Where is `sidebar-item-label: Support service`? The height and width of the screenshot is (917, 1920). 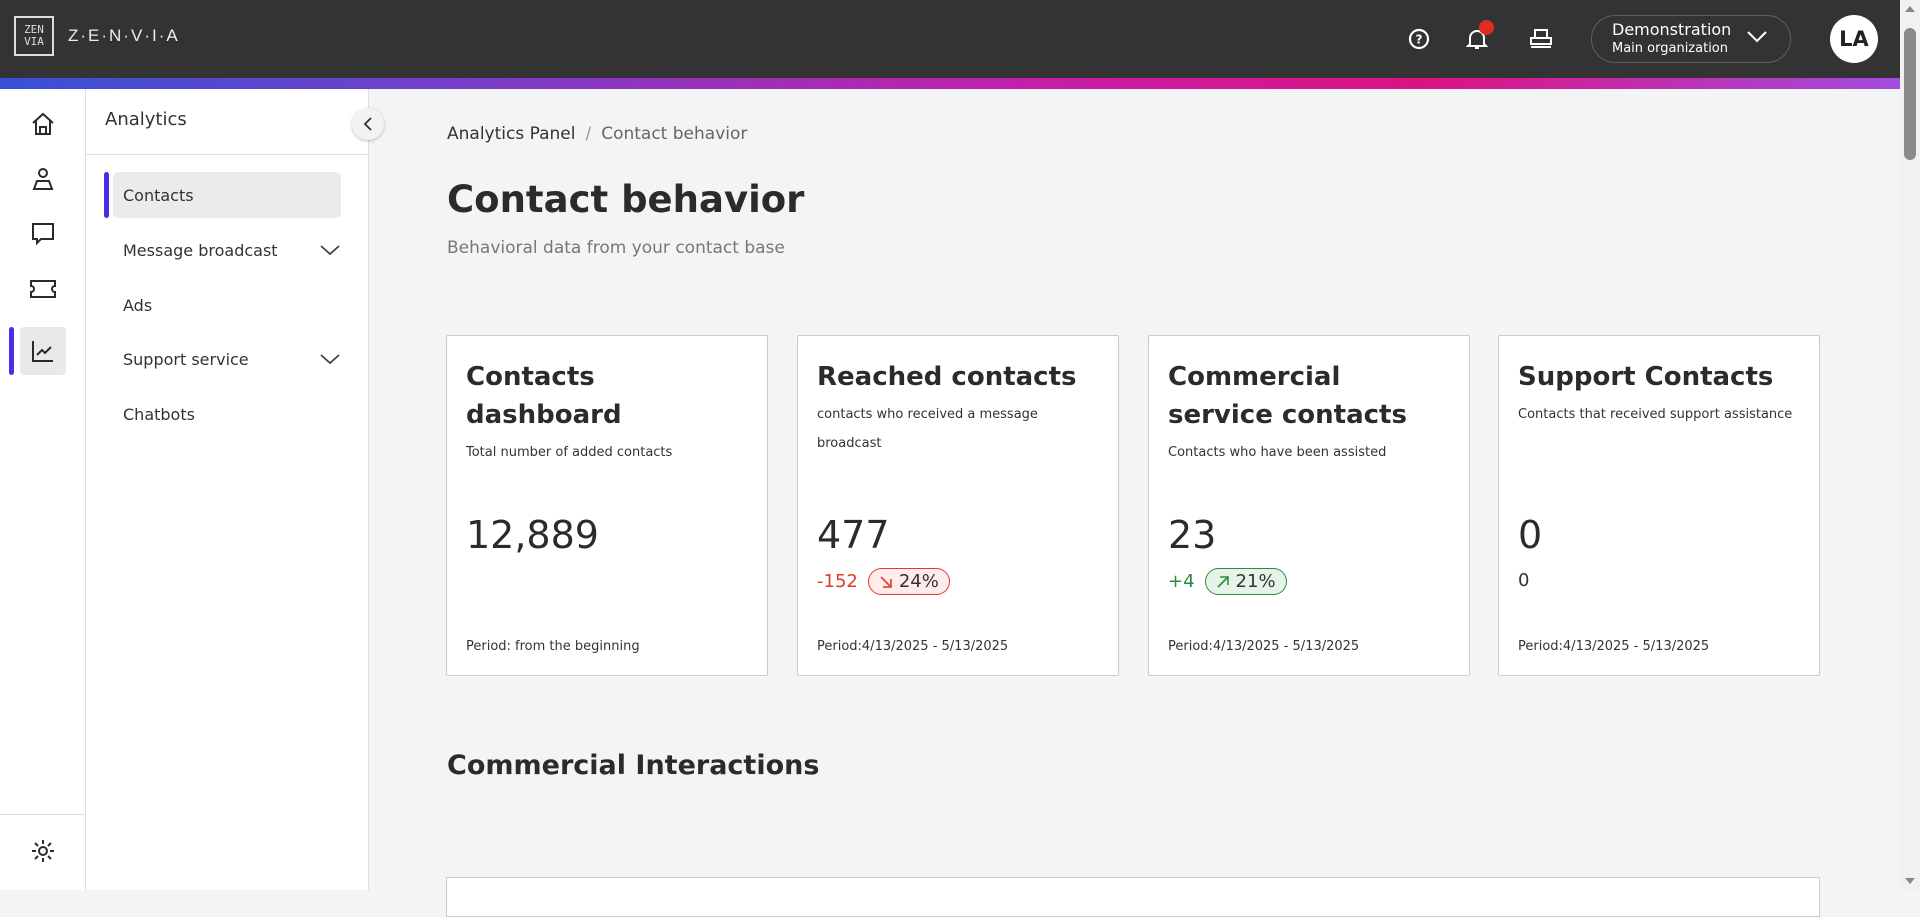
sidebar-item-label: Support service is located at coordinates (186, 359).